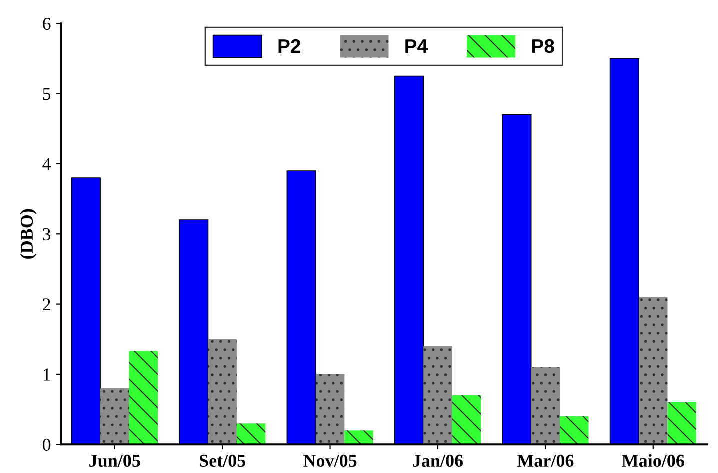  I want to click on x-tick-label: Mar/06, so click(545, 461).